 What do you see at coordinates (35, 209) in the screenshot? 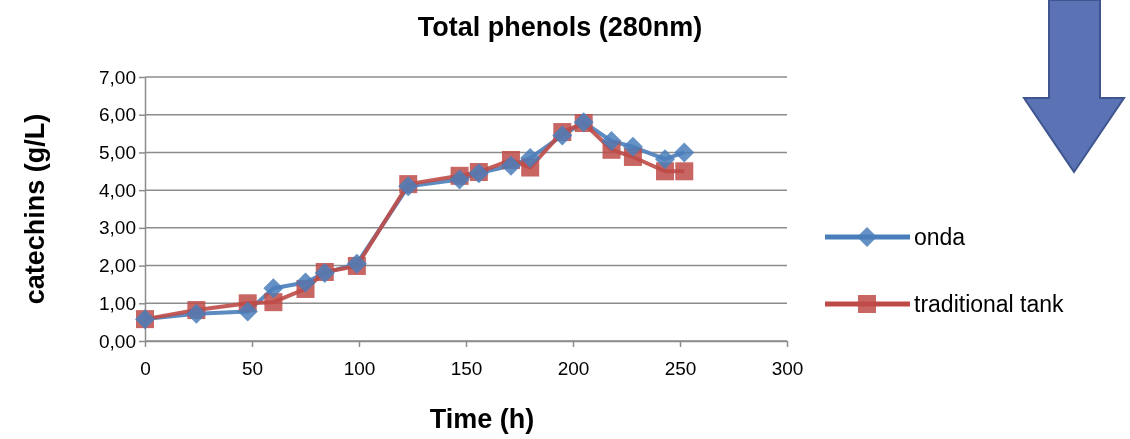
I see `y-axis-title: catechins (g/L)` at bounding box center [35, 209].